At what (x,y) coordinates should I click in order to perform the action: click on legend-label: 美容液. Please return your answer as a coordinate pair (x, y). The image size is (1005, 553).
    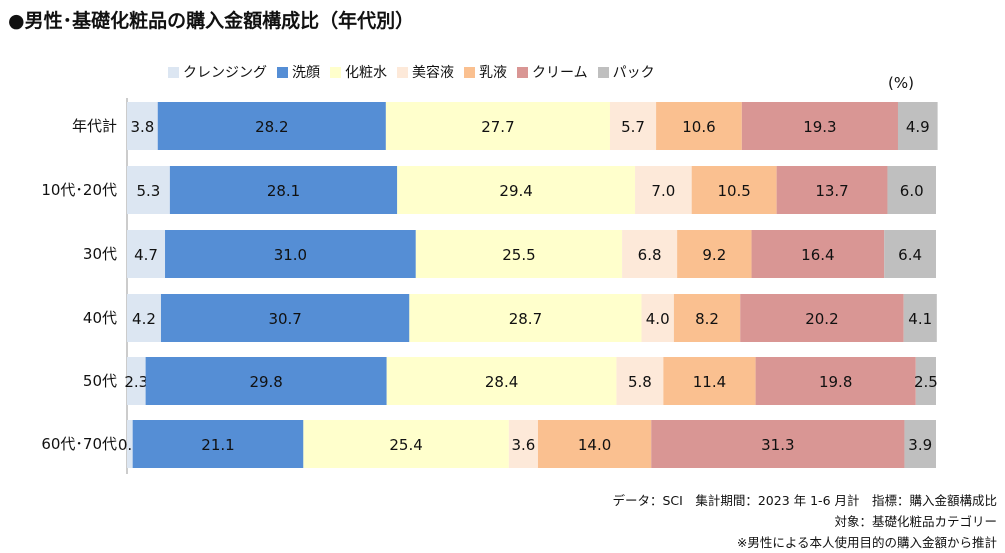
    Looking at the image, I should click on (433, 73).